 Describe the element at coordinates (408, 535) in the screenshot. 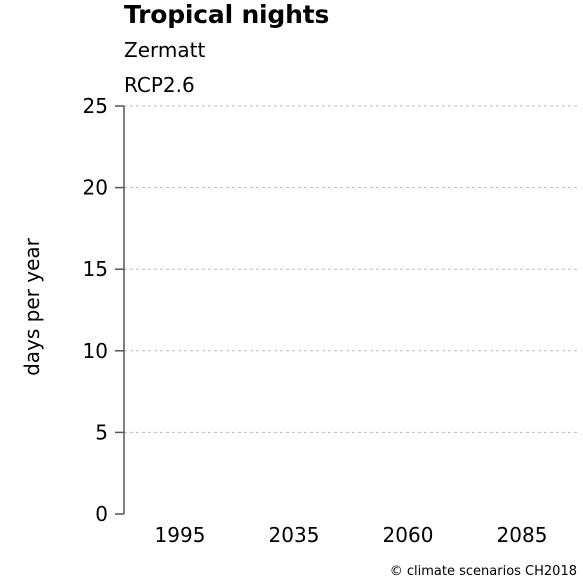

I see `x-tick-label-2060: 2060` at that location.